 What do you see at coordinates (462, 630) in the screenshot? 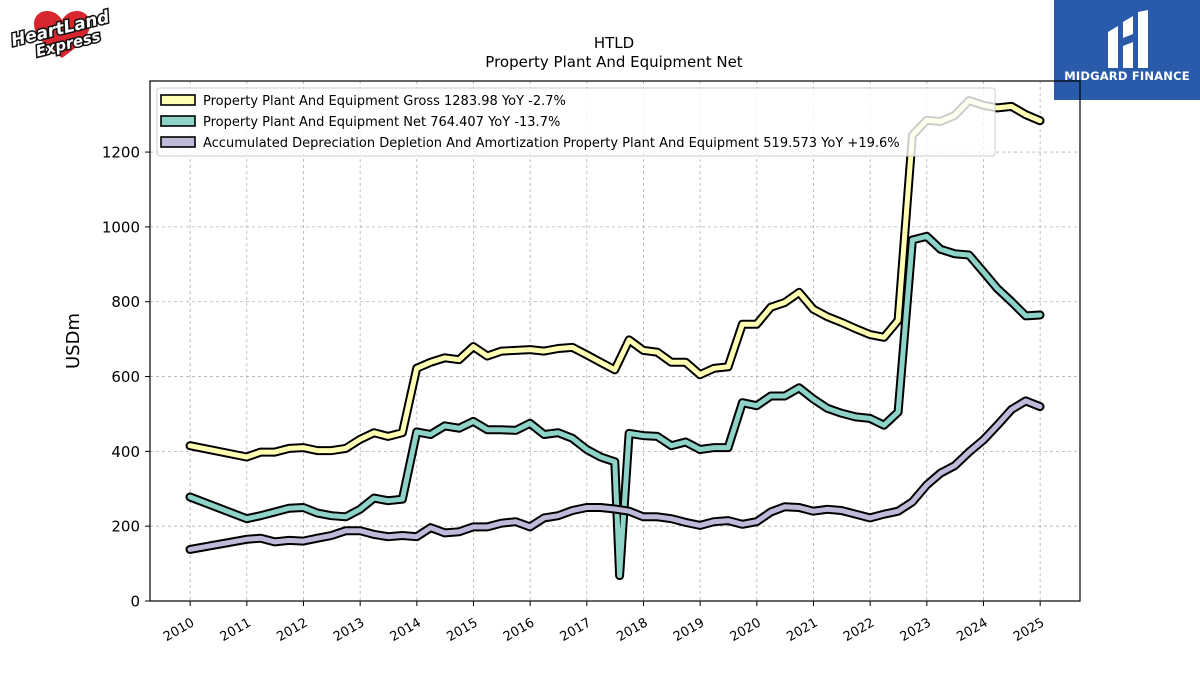
I see `x-tick-label: 2015` at bounding box center [462, 630].